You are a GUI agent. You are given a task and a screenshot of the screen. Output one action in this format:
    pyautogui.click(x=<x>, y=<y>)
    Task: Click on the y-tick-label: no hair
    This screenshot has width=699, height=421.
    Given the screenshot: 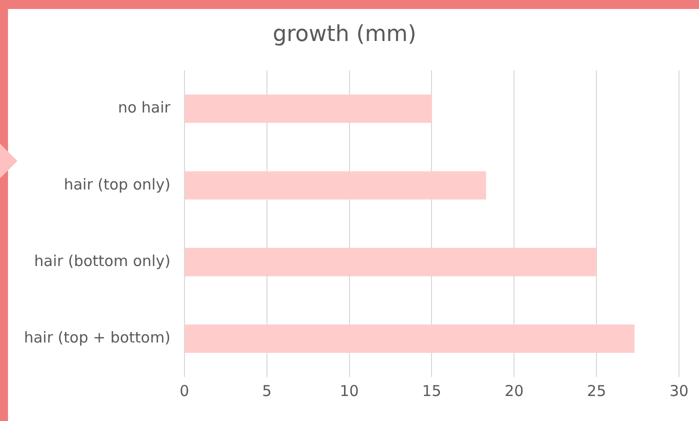 What is the action you would take?
    pyautogui.click(x=145, y=107)
    